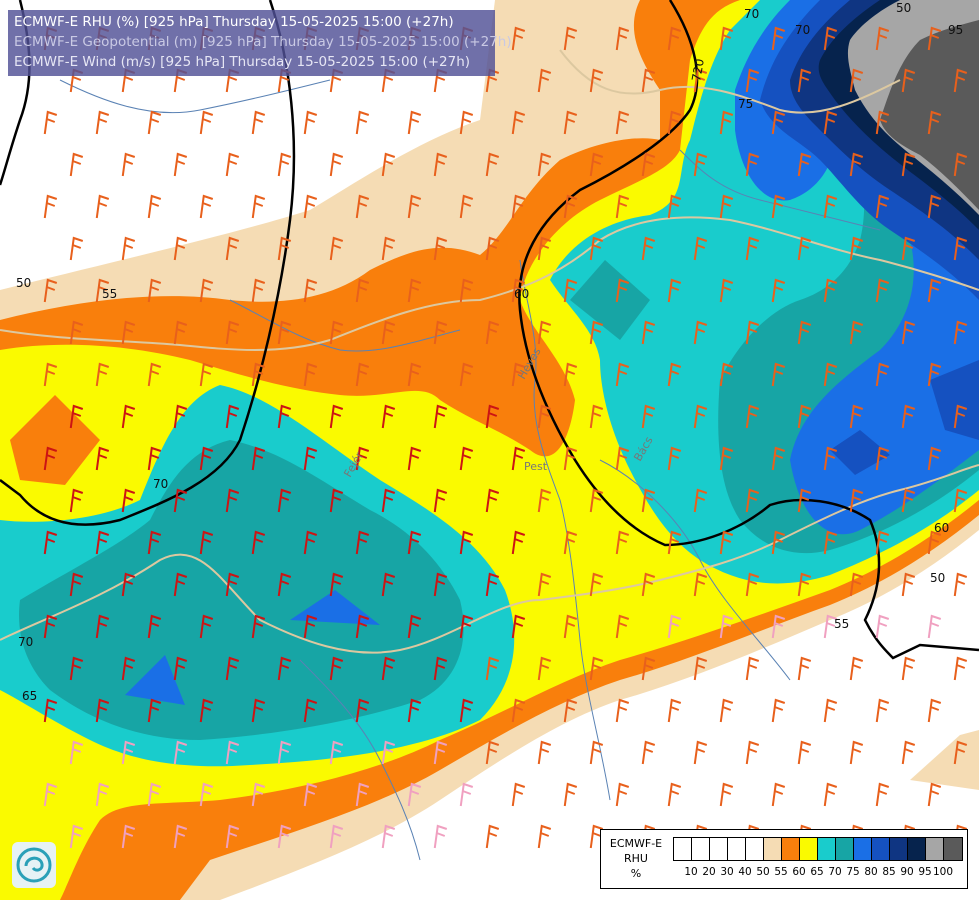 This screenshot has height=900, width=979. What do you see at coordinates (25, 642) in the screenshot?
I see `contour-label: 70` at bounding box center [25, 642].